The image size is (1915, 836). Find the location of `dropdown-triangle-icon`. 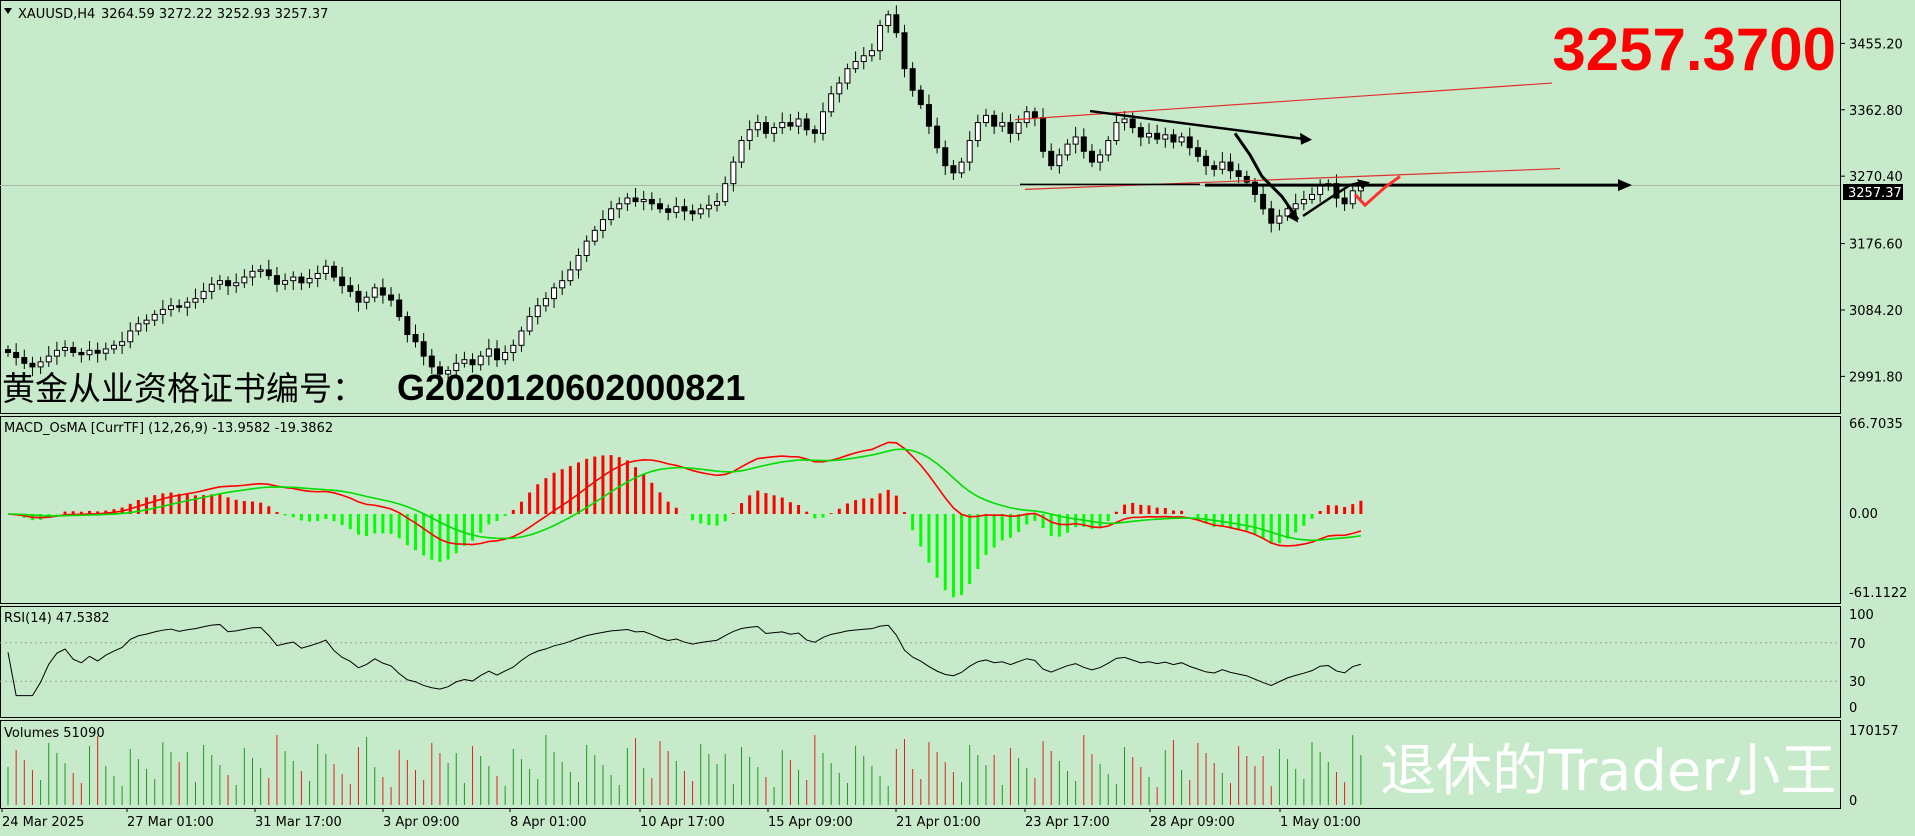

dropdown-triangle-icon is located at coordinates (8, 11).